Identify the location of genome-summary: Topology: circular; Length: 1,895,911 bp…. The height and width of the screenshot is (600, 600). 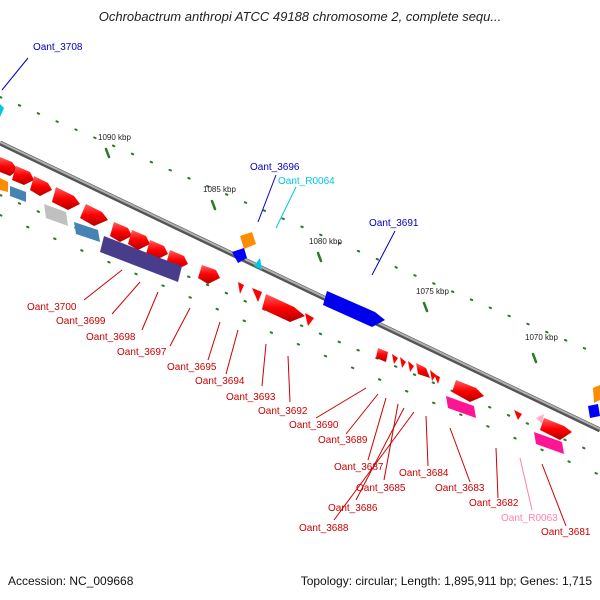
(446, 581).